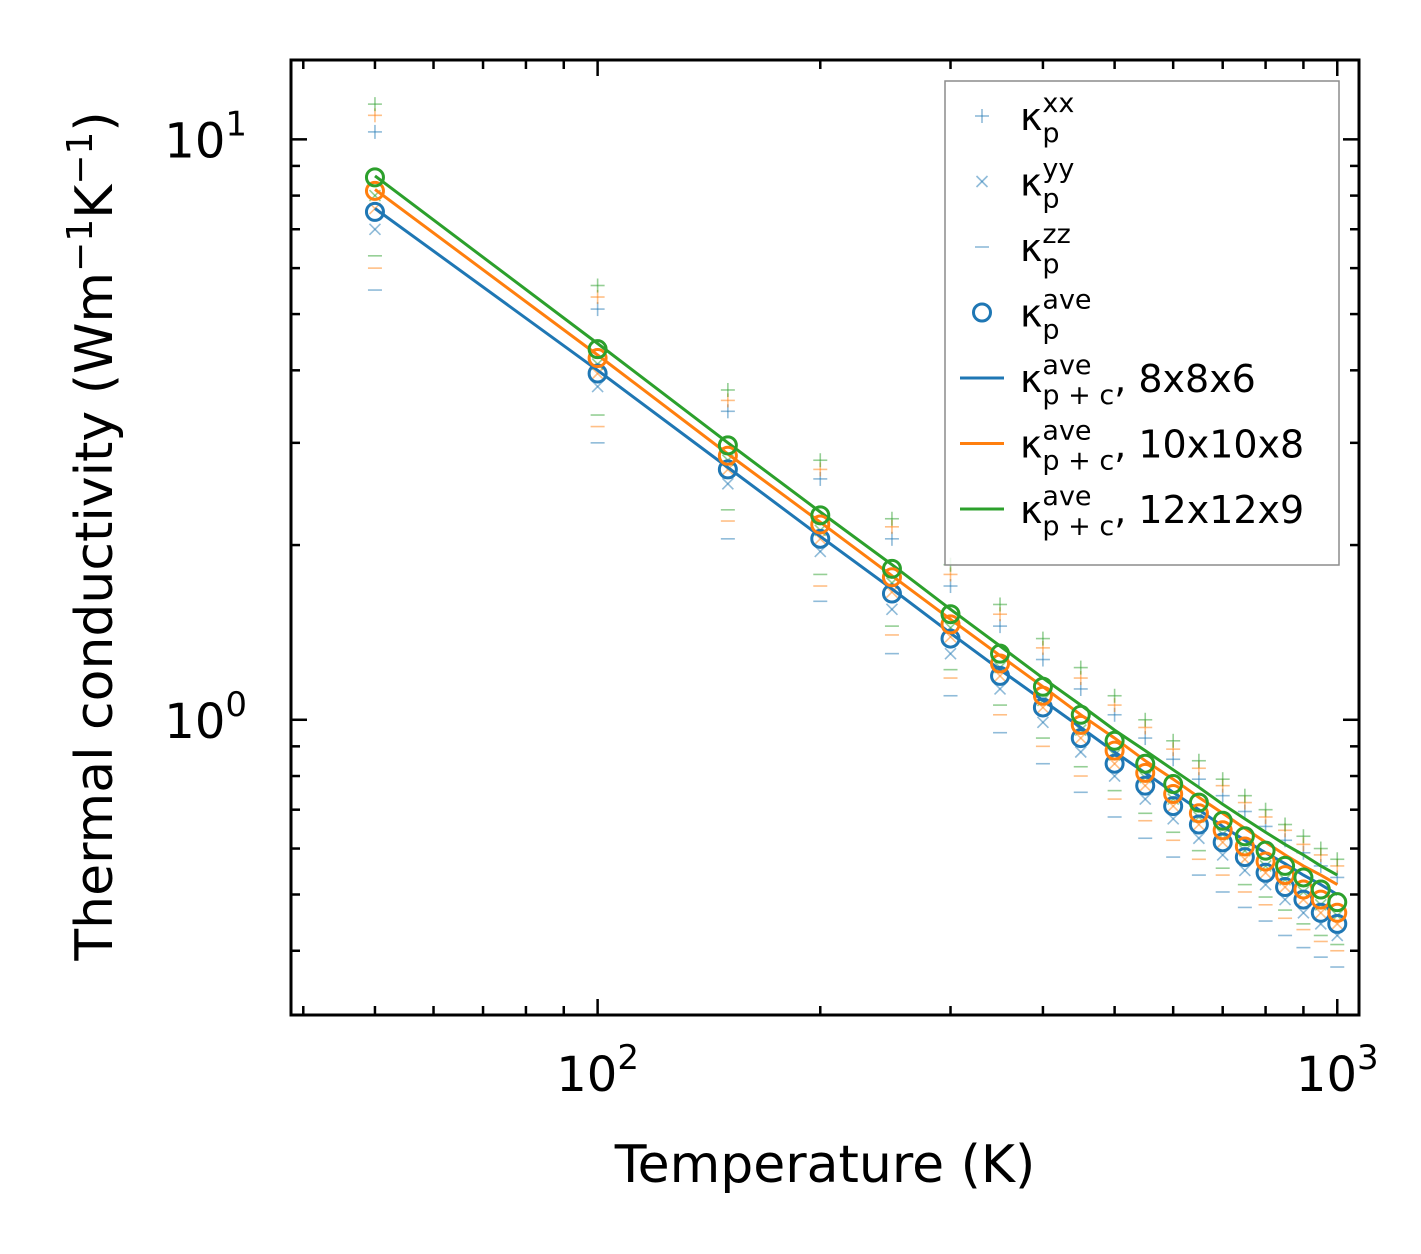 This screenshot has height=1254, width=1421. I want to click on legend-entry-yy: κyy p, so click(1024, 184).